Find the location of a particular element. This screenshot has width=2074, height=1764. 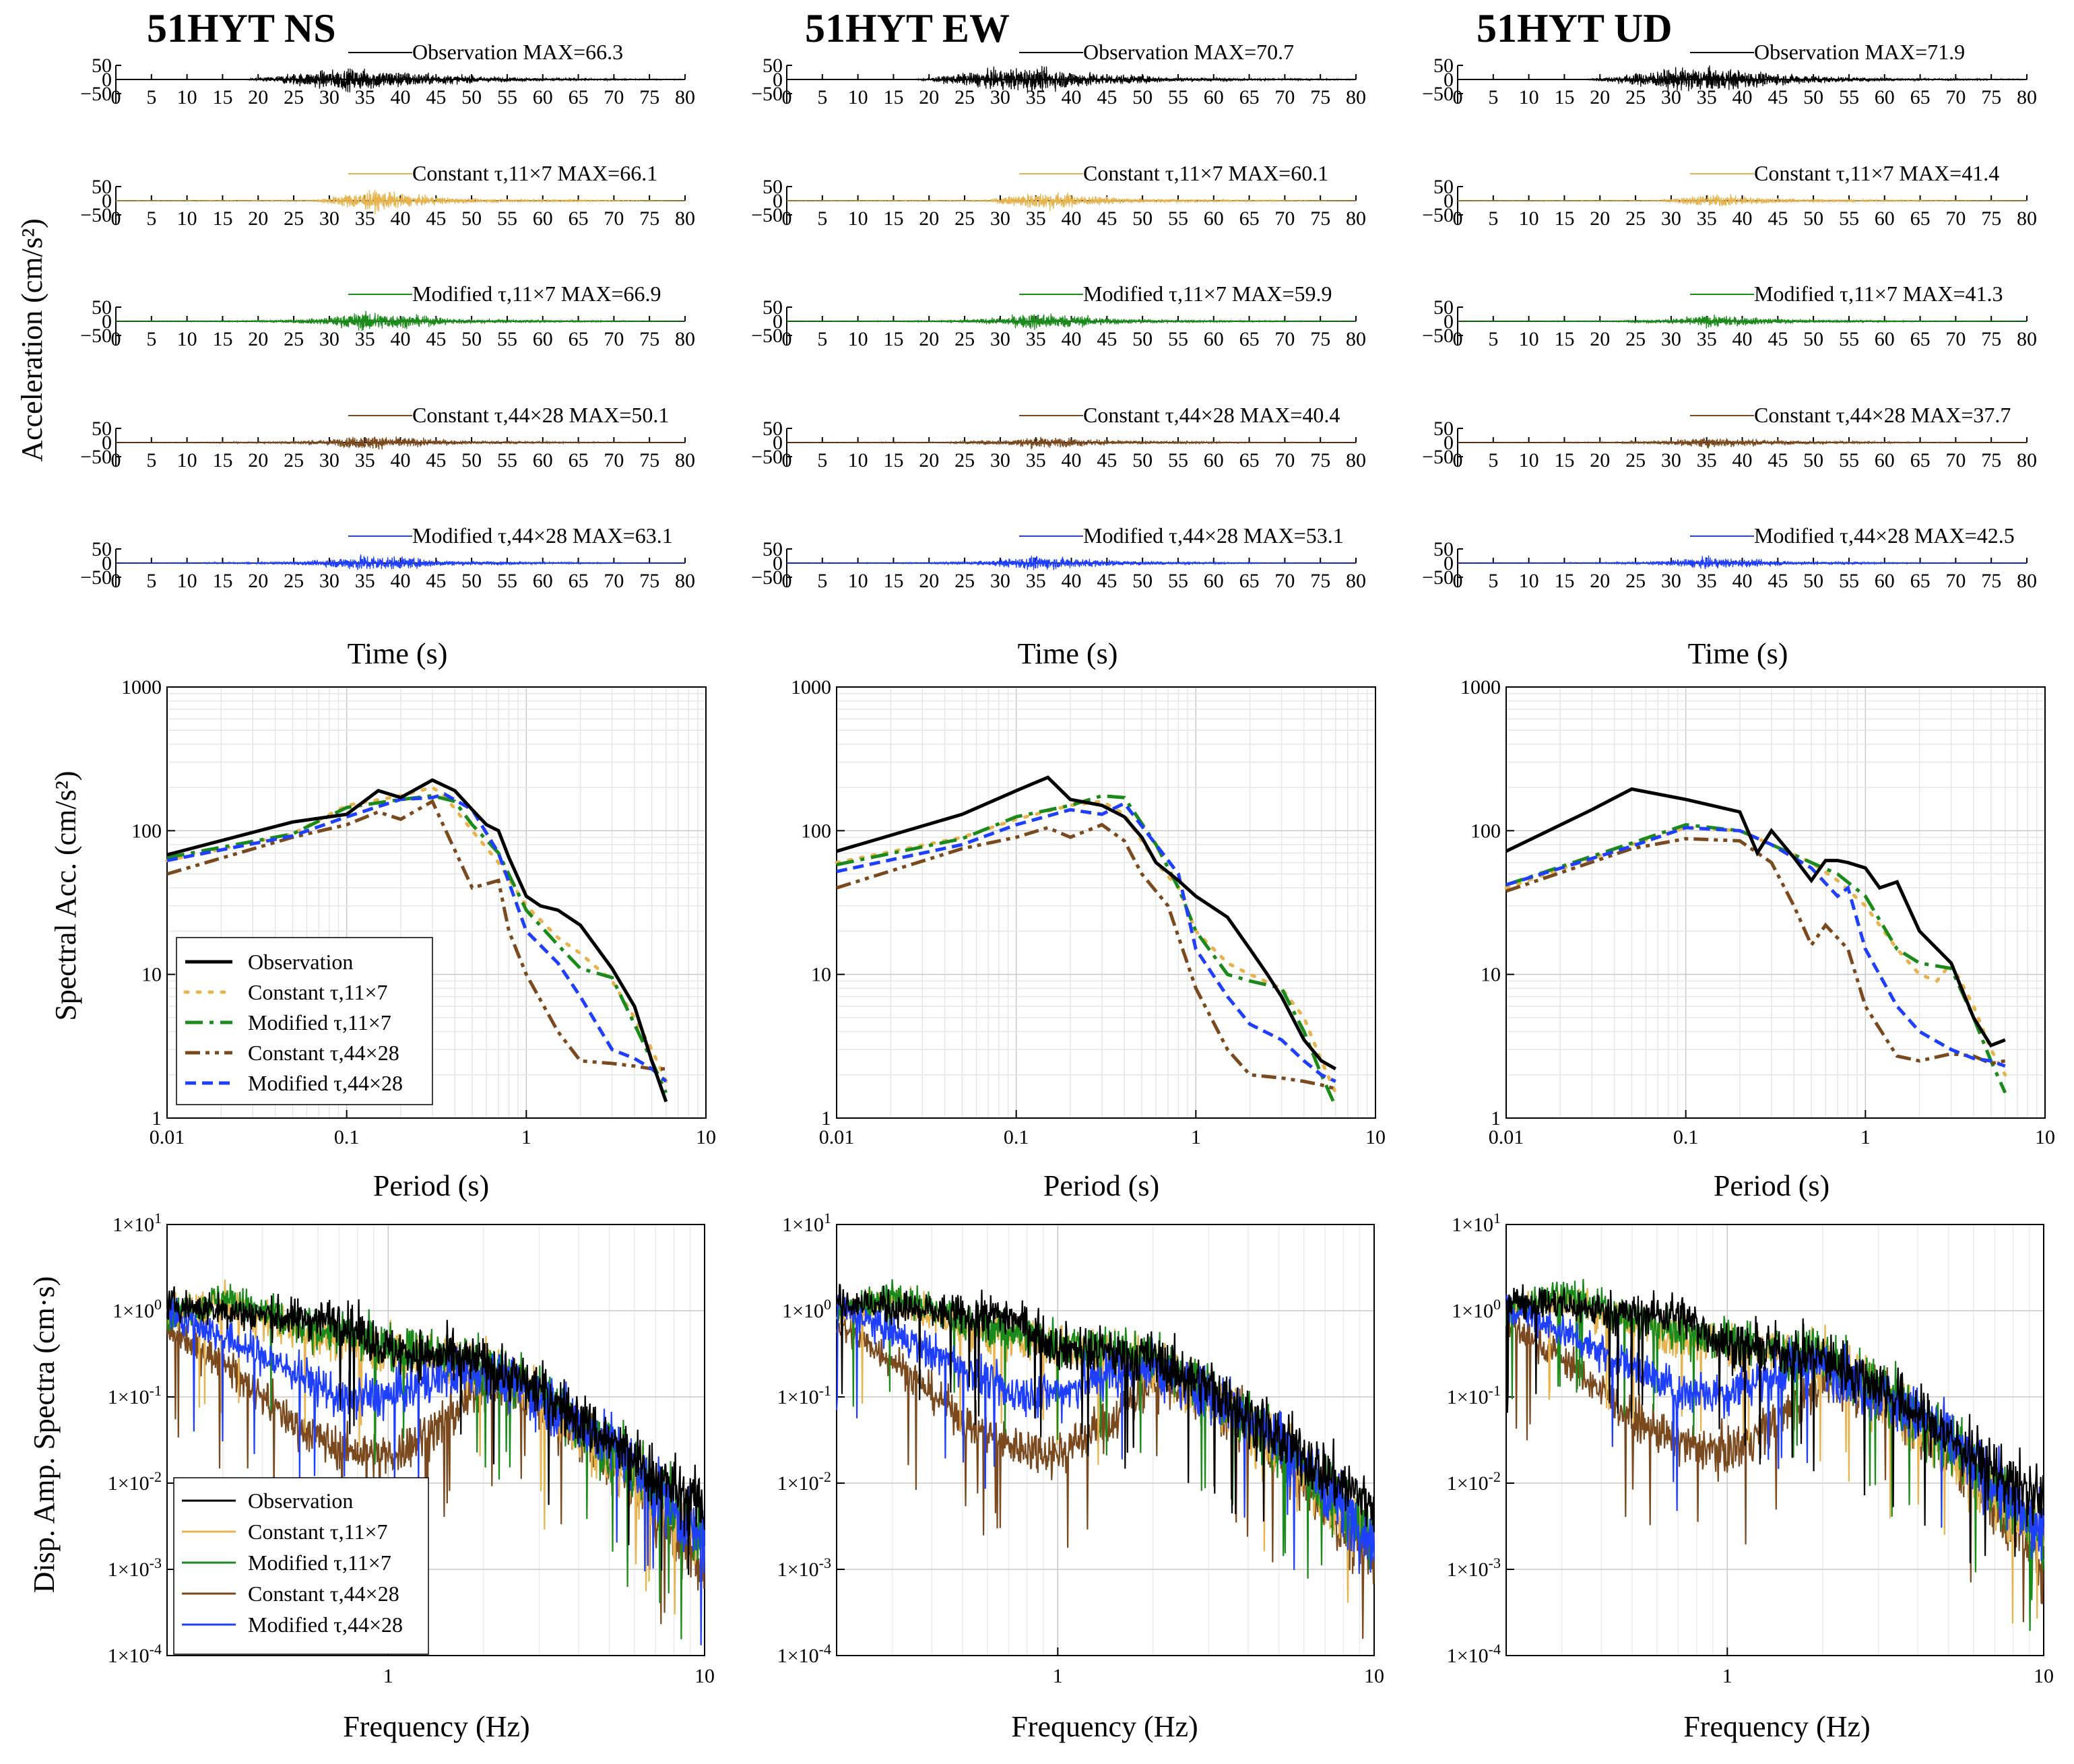

accel-max-annotation: Modified τ,44×28 MAX=63.1 is located at coordinates (542, 535).